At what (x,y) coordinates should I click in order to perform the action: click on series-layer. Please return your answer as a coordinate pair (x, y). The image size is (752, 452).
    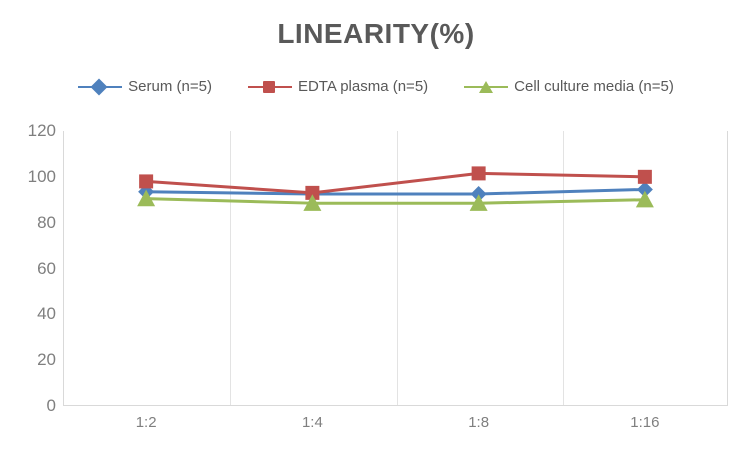
    Looking at the image, I should click on (395, 188).